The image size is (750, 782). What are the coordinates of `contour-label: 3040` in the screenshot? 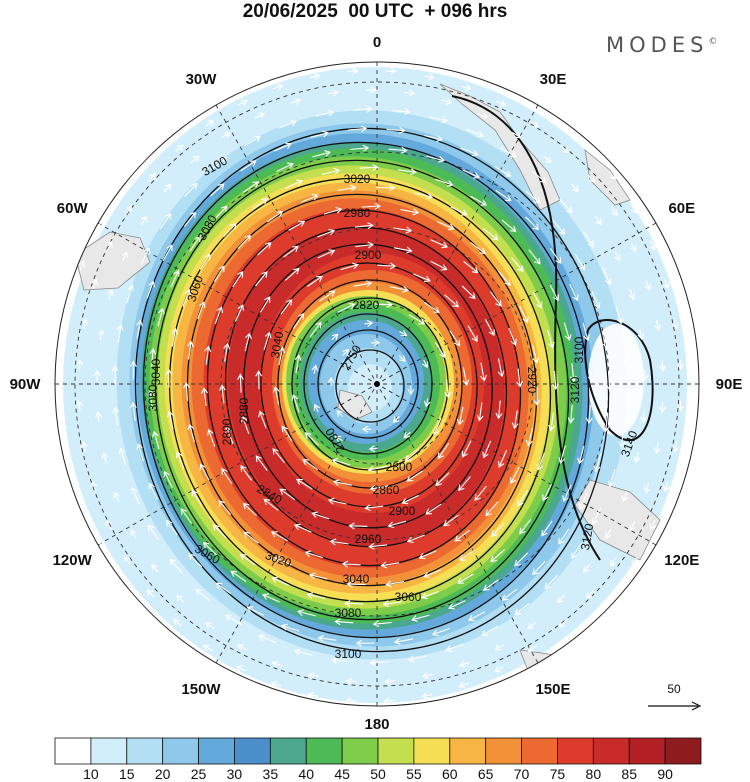 It's located at (277, 344).